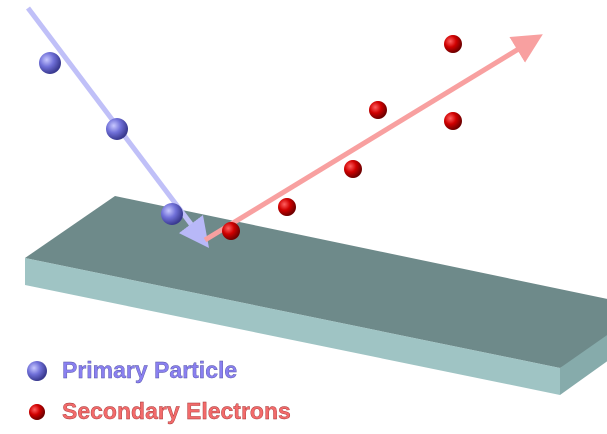 The width and height of the screenshot is (607, 434). Describe the element at coordinates (176, 411) in the screenshot. I see `legend-label: Secondary Electrons` at that location.